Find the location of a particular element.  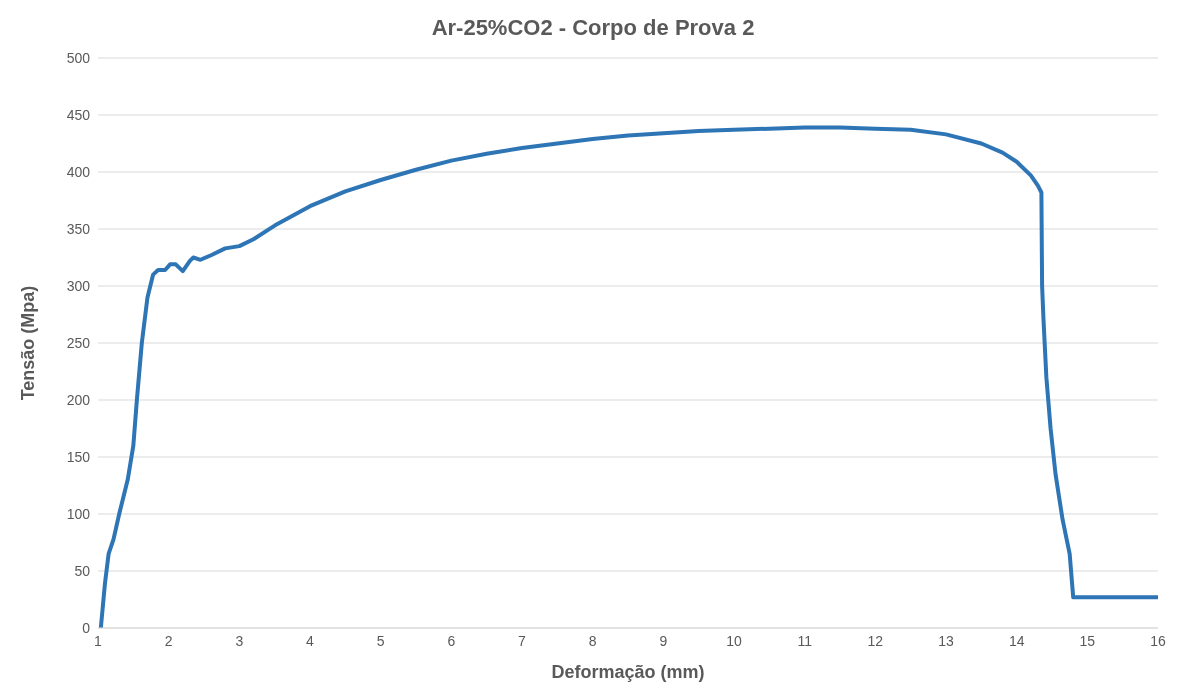

x-tick-label: 12 is located at coordinates (875, 640).